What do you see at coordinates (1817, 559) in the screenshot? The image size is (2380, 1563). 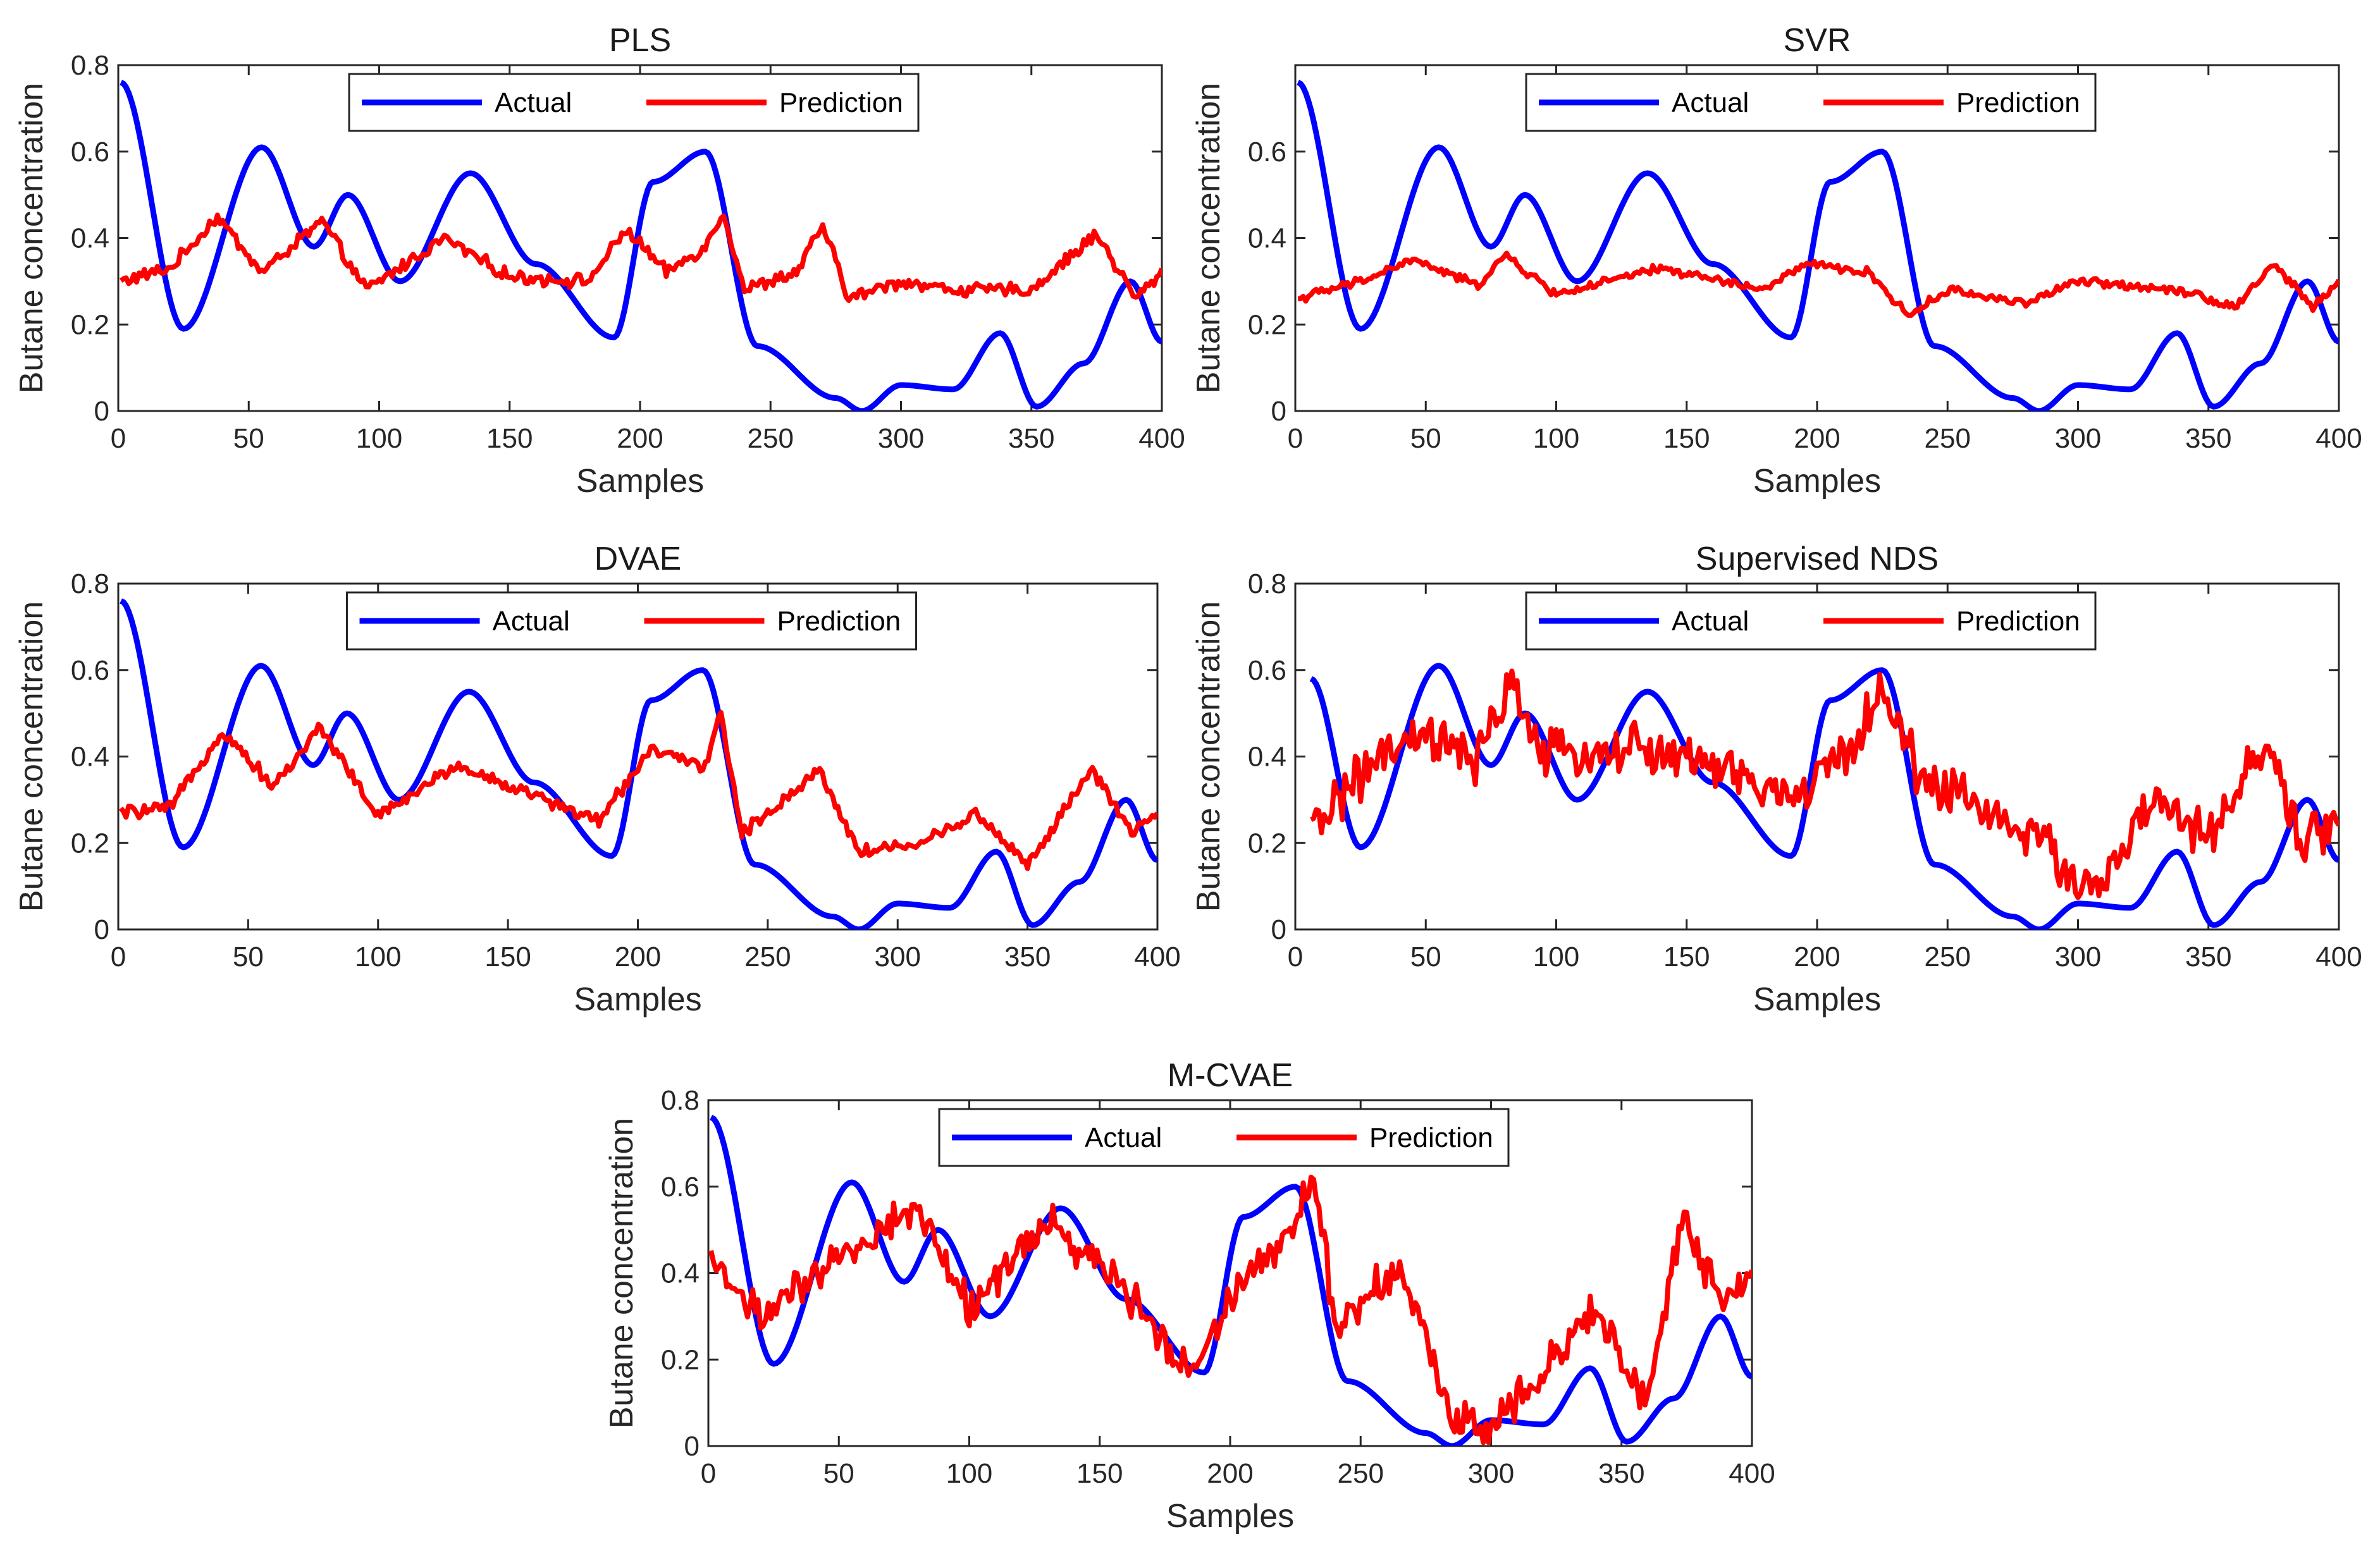 I see `chart-title: Supervised NDS` at bounding box center [1817, 559].